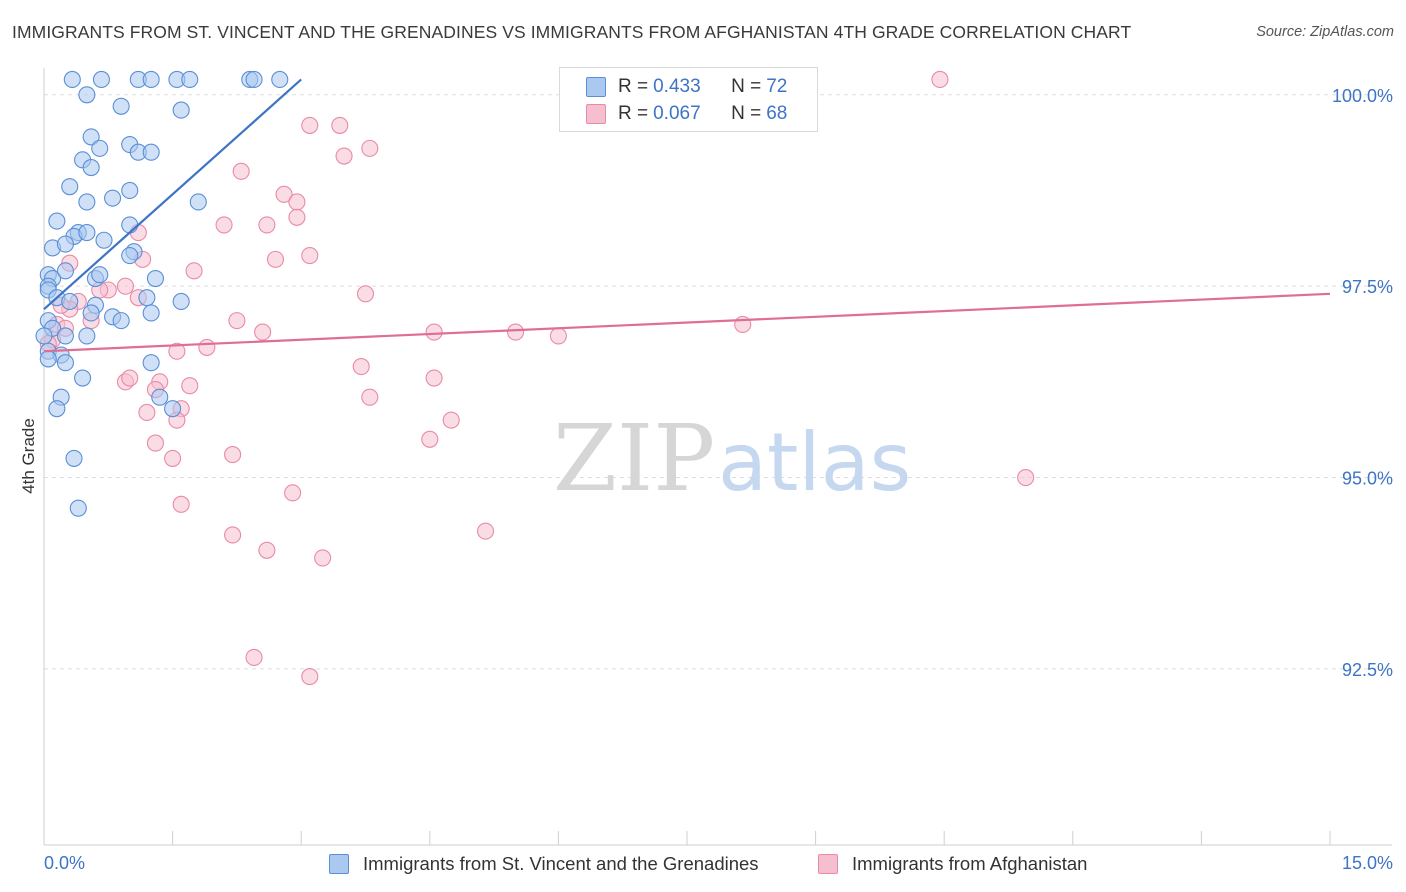 The width and height of the screenshot is (1406, 892). Describe the element at coordinates (1367, 863) in the screenshot. I see `x-tick-label-max: 15.0%` at that location.